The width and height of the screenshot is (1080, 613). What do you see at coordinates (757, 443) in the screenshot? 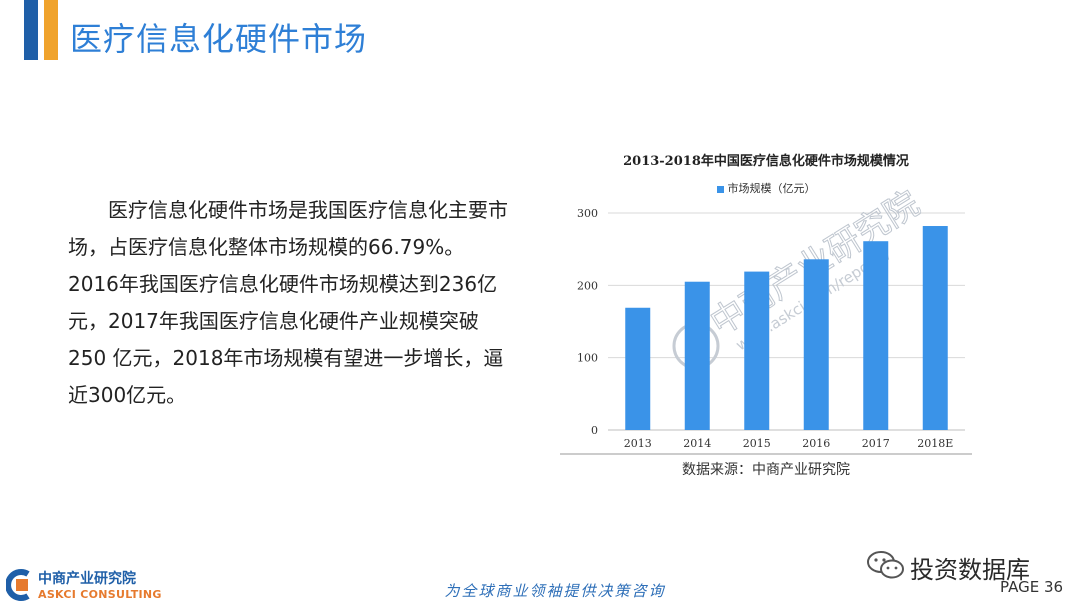
I see `x-tick-label: 2015` at bounding box center [757, 443].